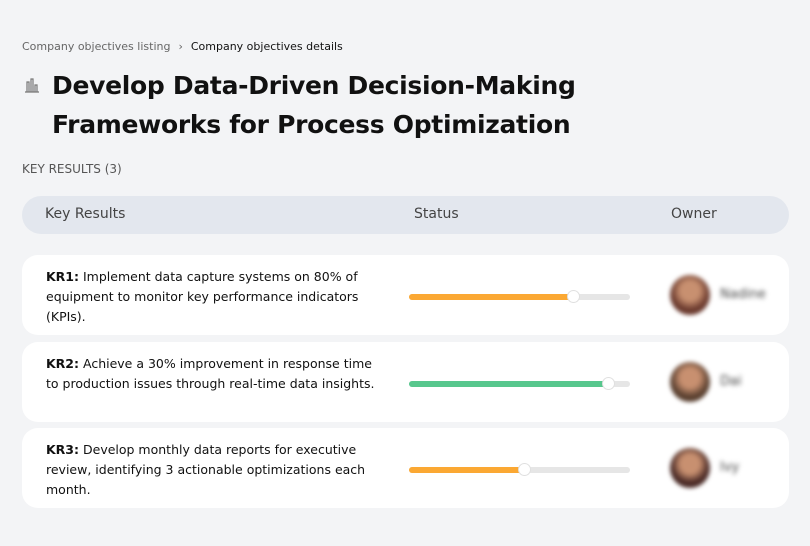 This screenshot has height=546, width=810. What do you see at coordinates (266, 46) in the screenshot?
I see `breadcrumb-current: Company objectives details` at bounding box center [266, 46].